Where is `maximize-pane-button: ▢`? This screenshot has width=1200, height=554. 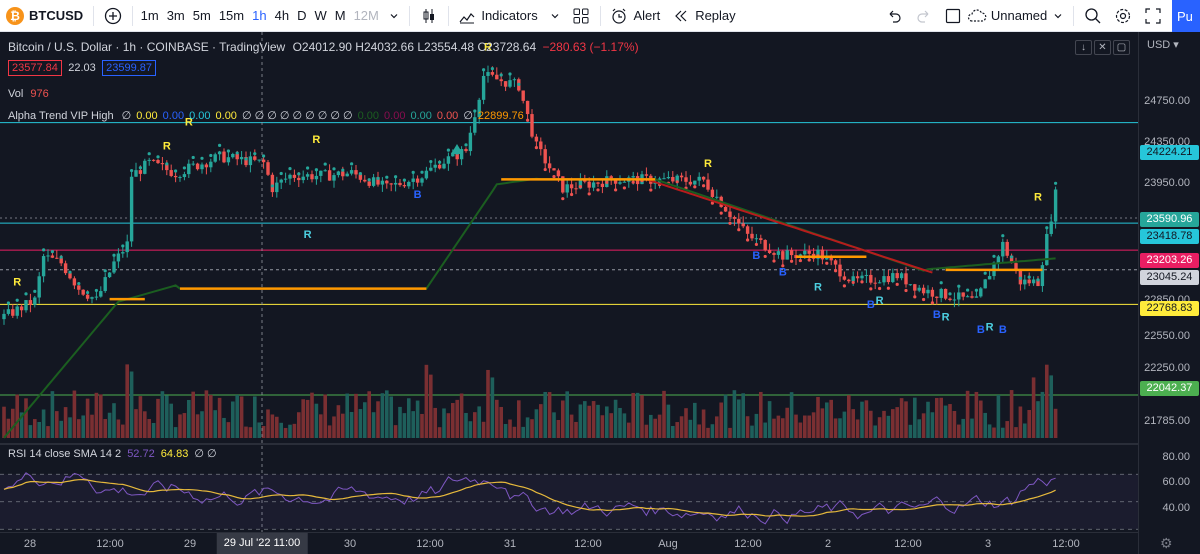 maximize-pane-button: ▢ is located at coordinates (1121, 47).